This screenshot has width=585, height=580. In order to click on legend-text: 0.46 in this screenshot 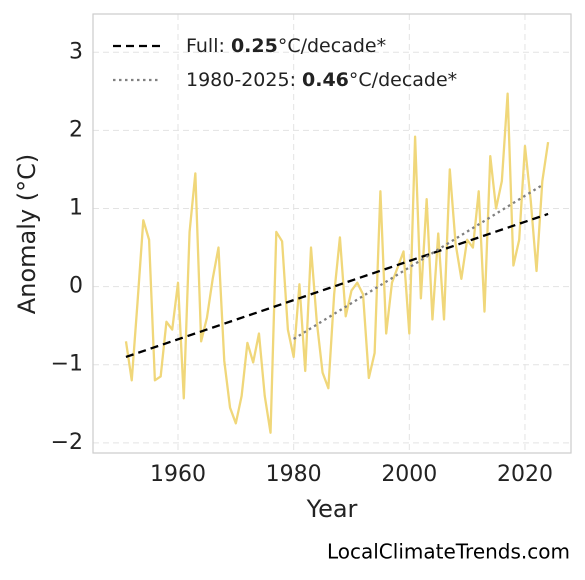, I will do `click(325, 80)`.